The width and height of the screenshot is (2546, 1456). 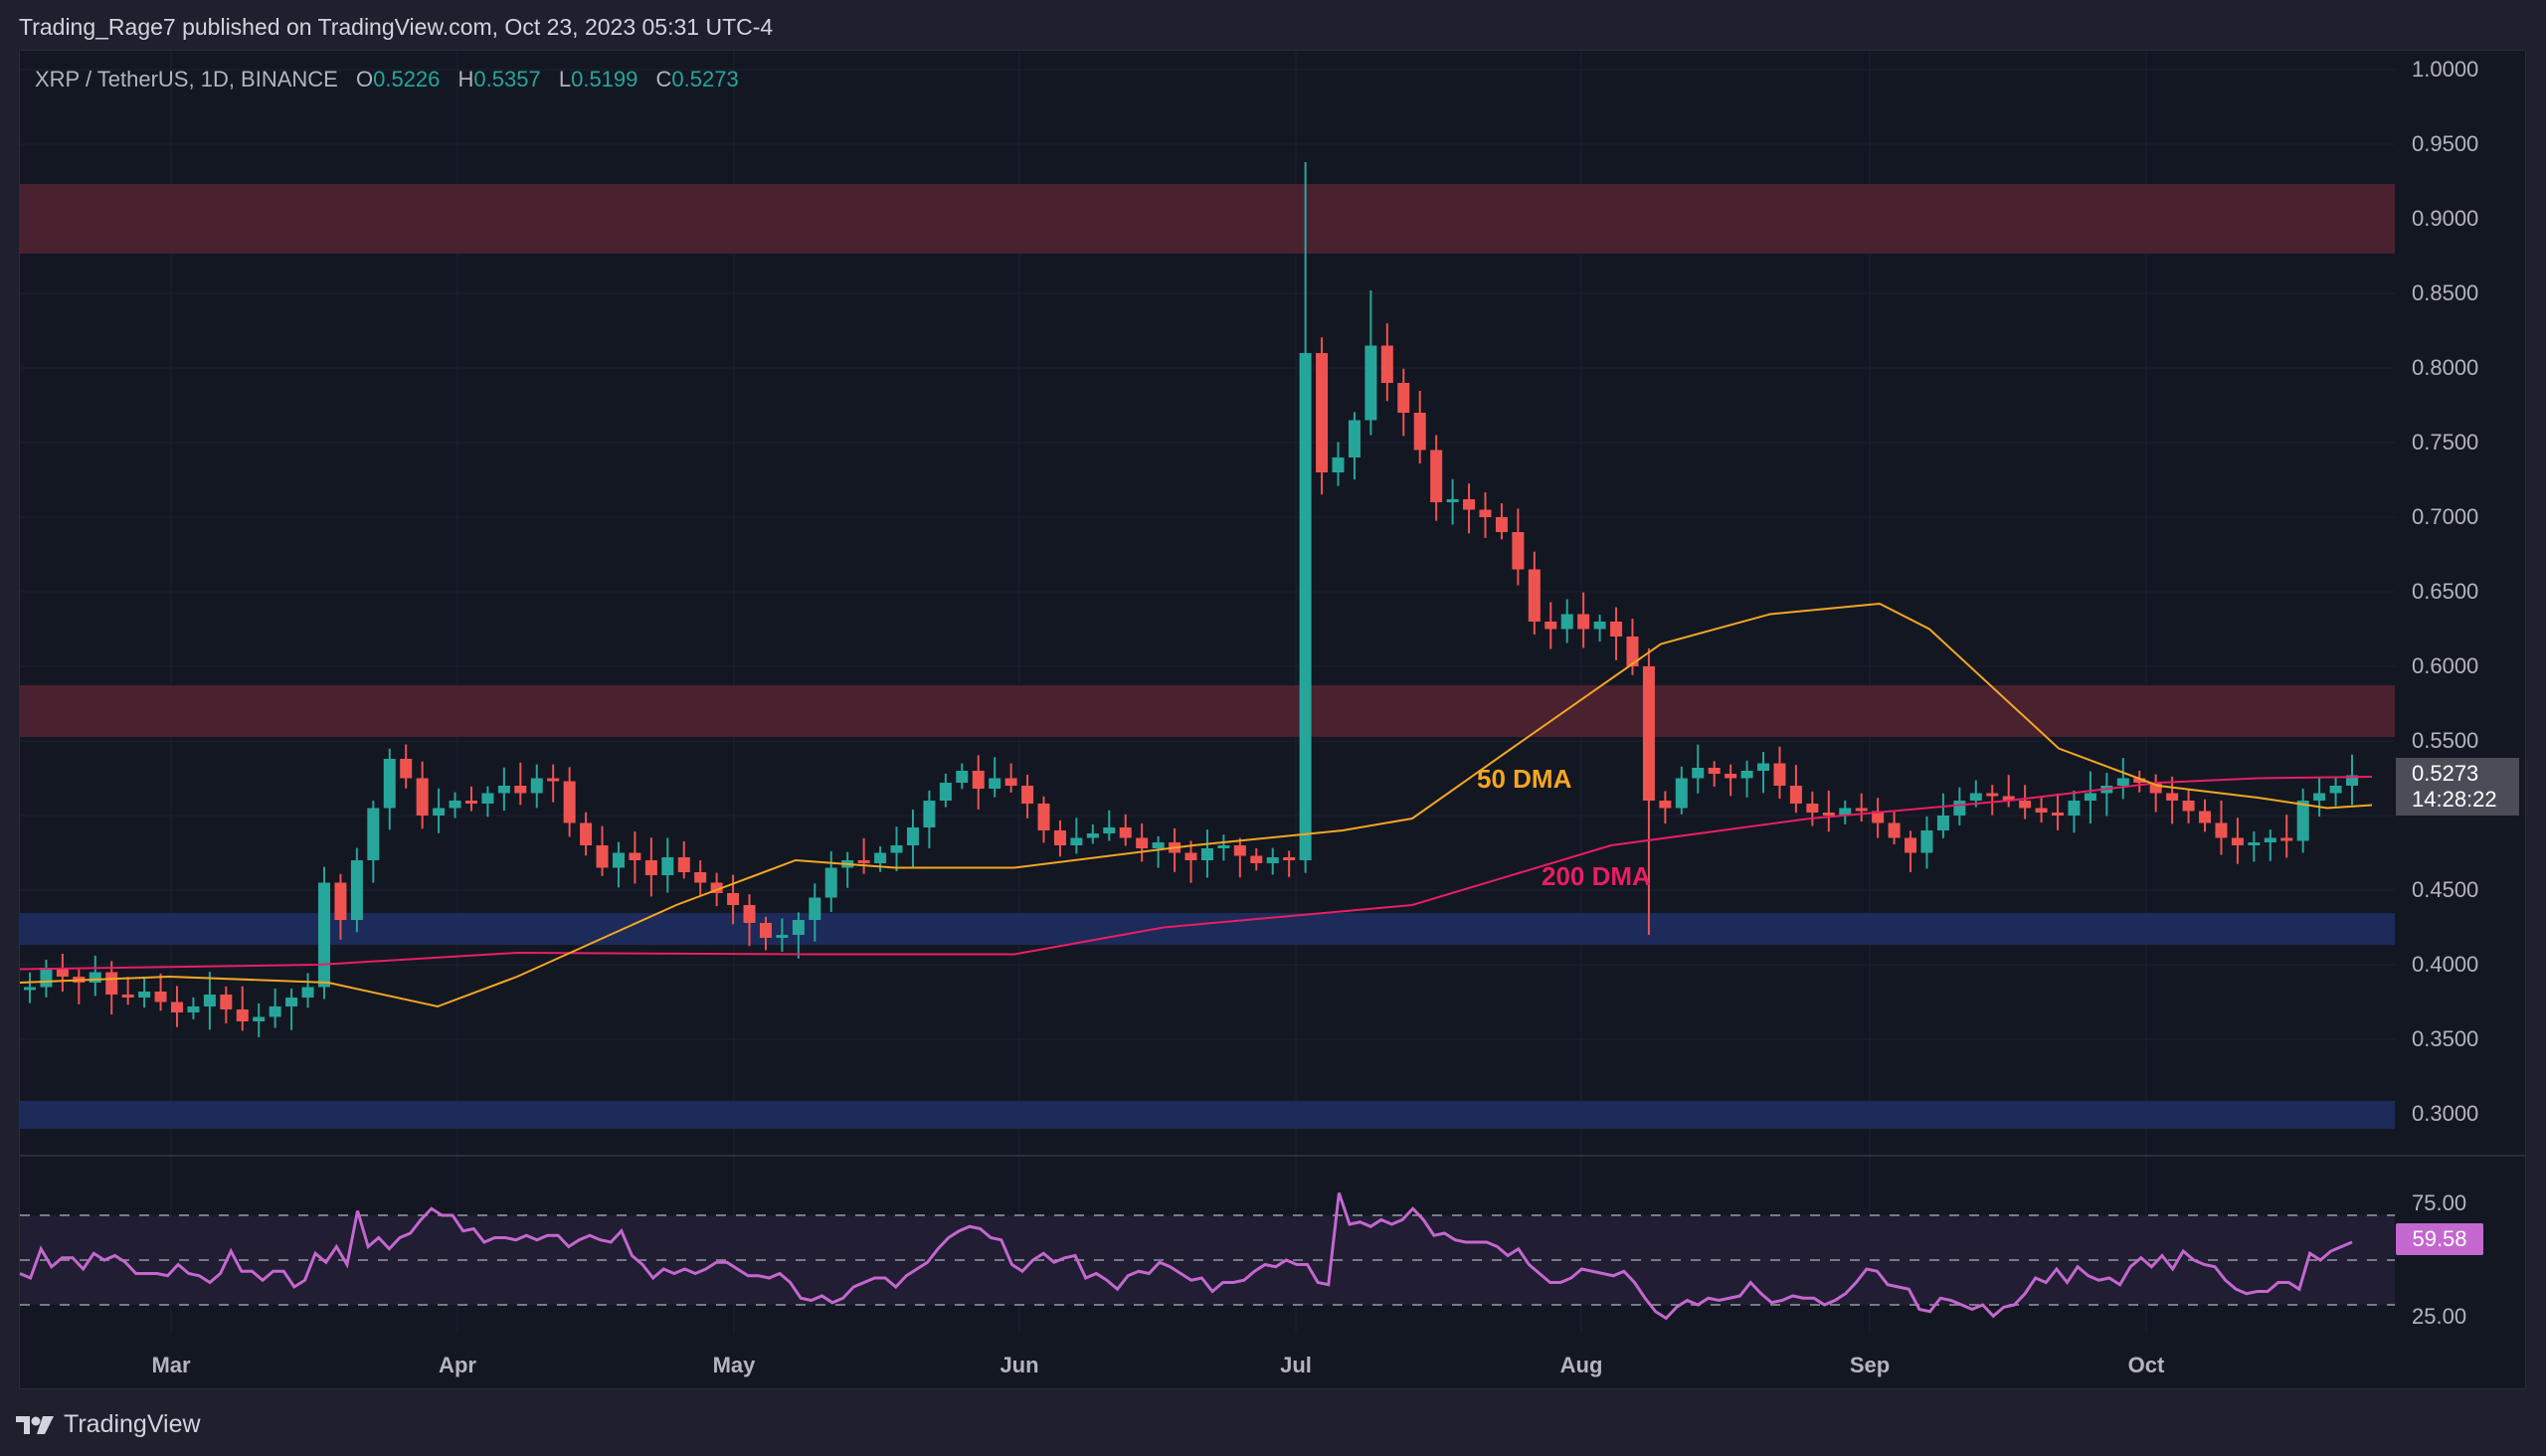 What do you see at coordinates (705, 79) in the screenshot?
I see `close-value: 0.5273` at bounding box center [705, 79].